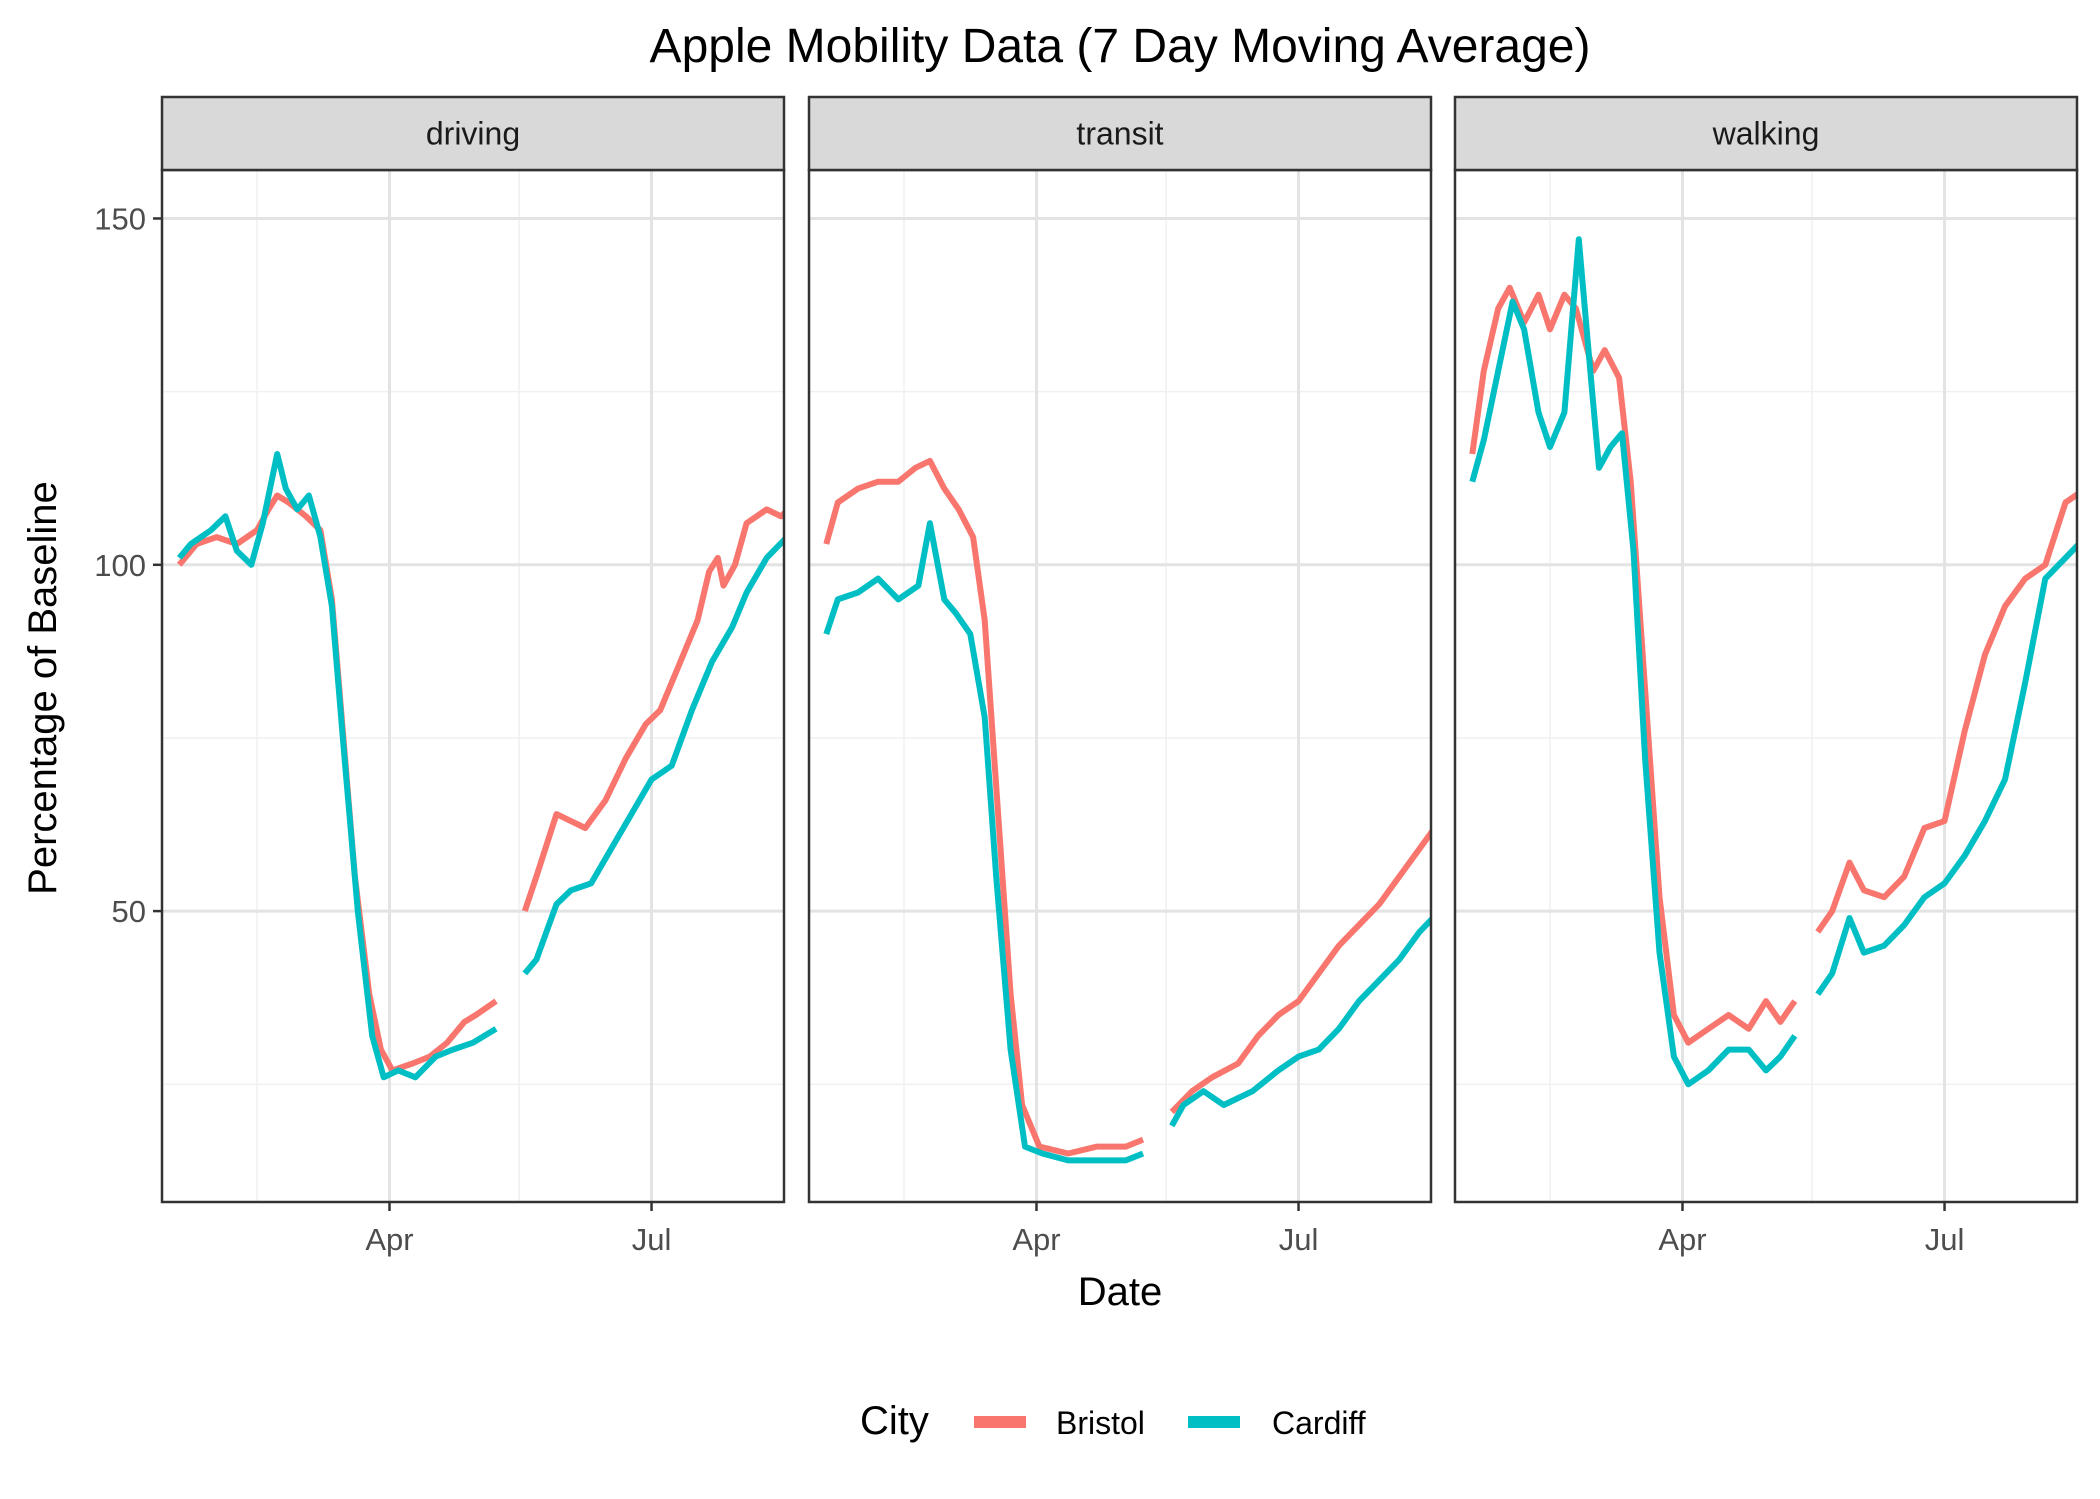  I want to click on legend-label-cardiff: Cardiff, so click(1319, 1423).